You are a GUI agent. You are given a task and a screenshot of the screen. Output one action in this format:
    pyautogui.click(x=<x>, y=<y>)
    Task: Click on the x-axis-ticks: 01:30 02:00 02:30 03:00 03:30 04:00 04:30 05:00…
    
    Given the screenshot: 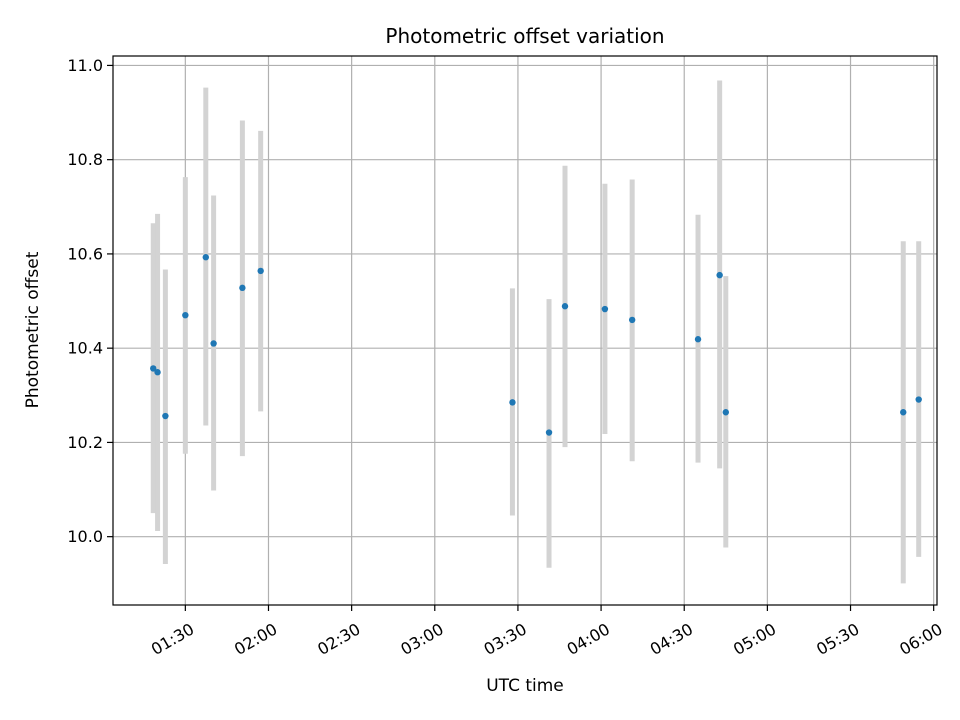 What is the action you would take?
    pyautogui.click(x=547, y=632)
    